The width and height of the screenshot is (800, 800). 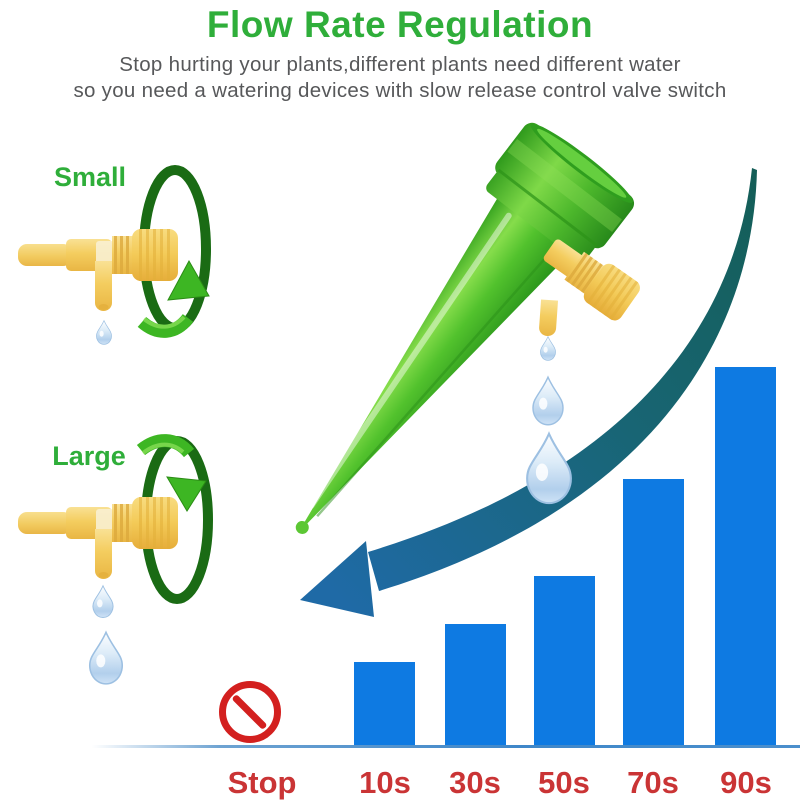 I want to click on stop-slash-icon, so click(x=249, y=712).